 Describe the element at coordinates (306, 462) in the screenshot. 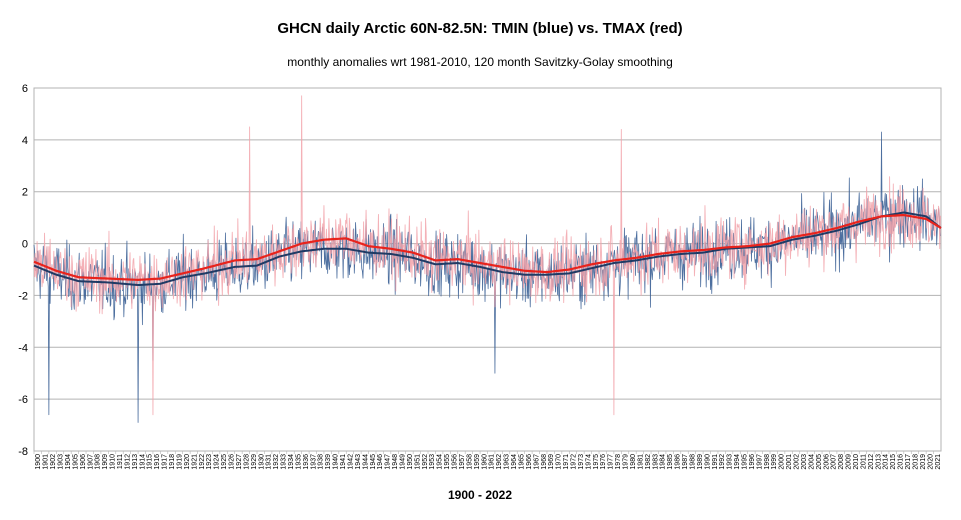

I see `x-tick-label: 1936` at that location.